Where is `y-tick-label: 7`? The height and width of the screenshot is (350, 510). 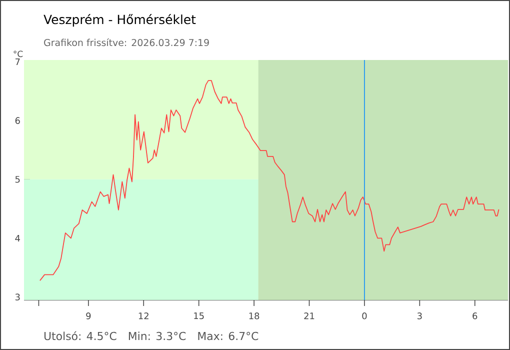 y-tick-label: 7 is located at coordinates (18, 62).